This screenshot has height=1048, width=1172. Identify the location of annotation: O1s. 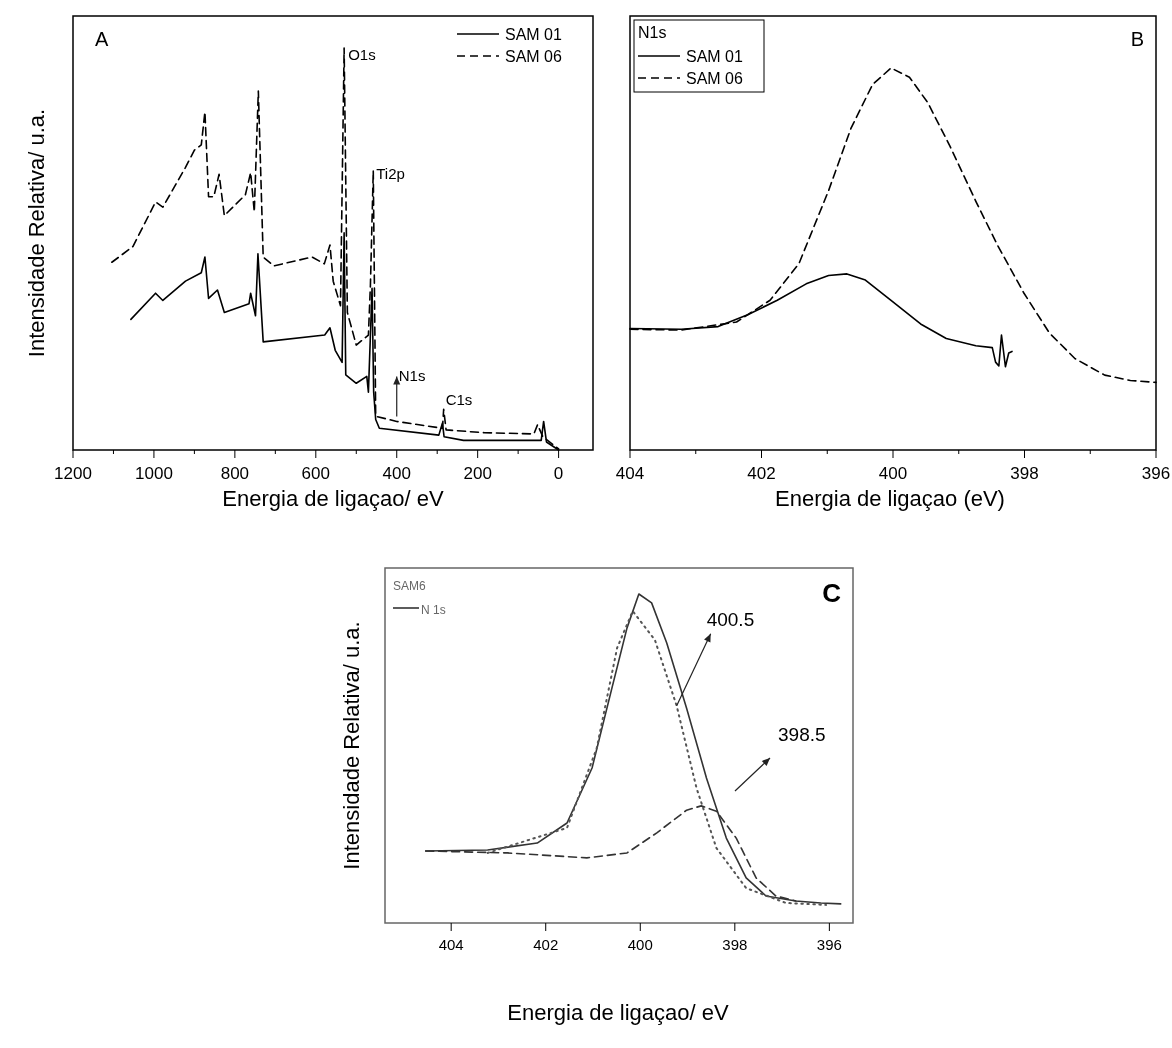
(362, 54).